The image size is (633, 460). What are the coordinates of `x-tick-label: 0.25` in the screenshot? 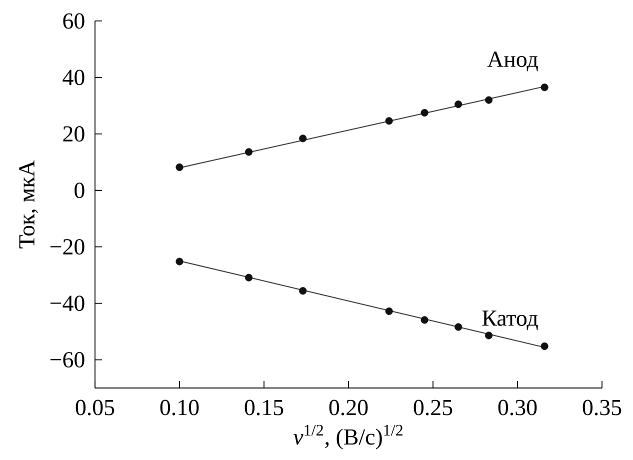 It's located at (433, 408).